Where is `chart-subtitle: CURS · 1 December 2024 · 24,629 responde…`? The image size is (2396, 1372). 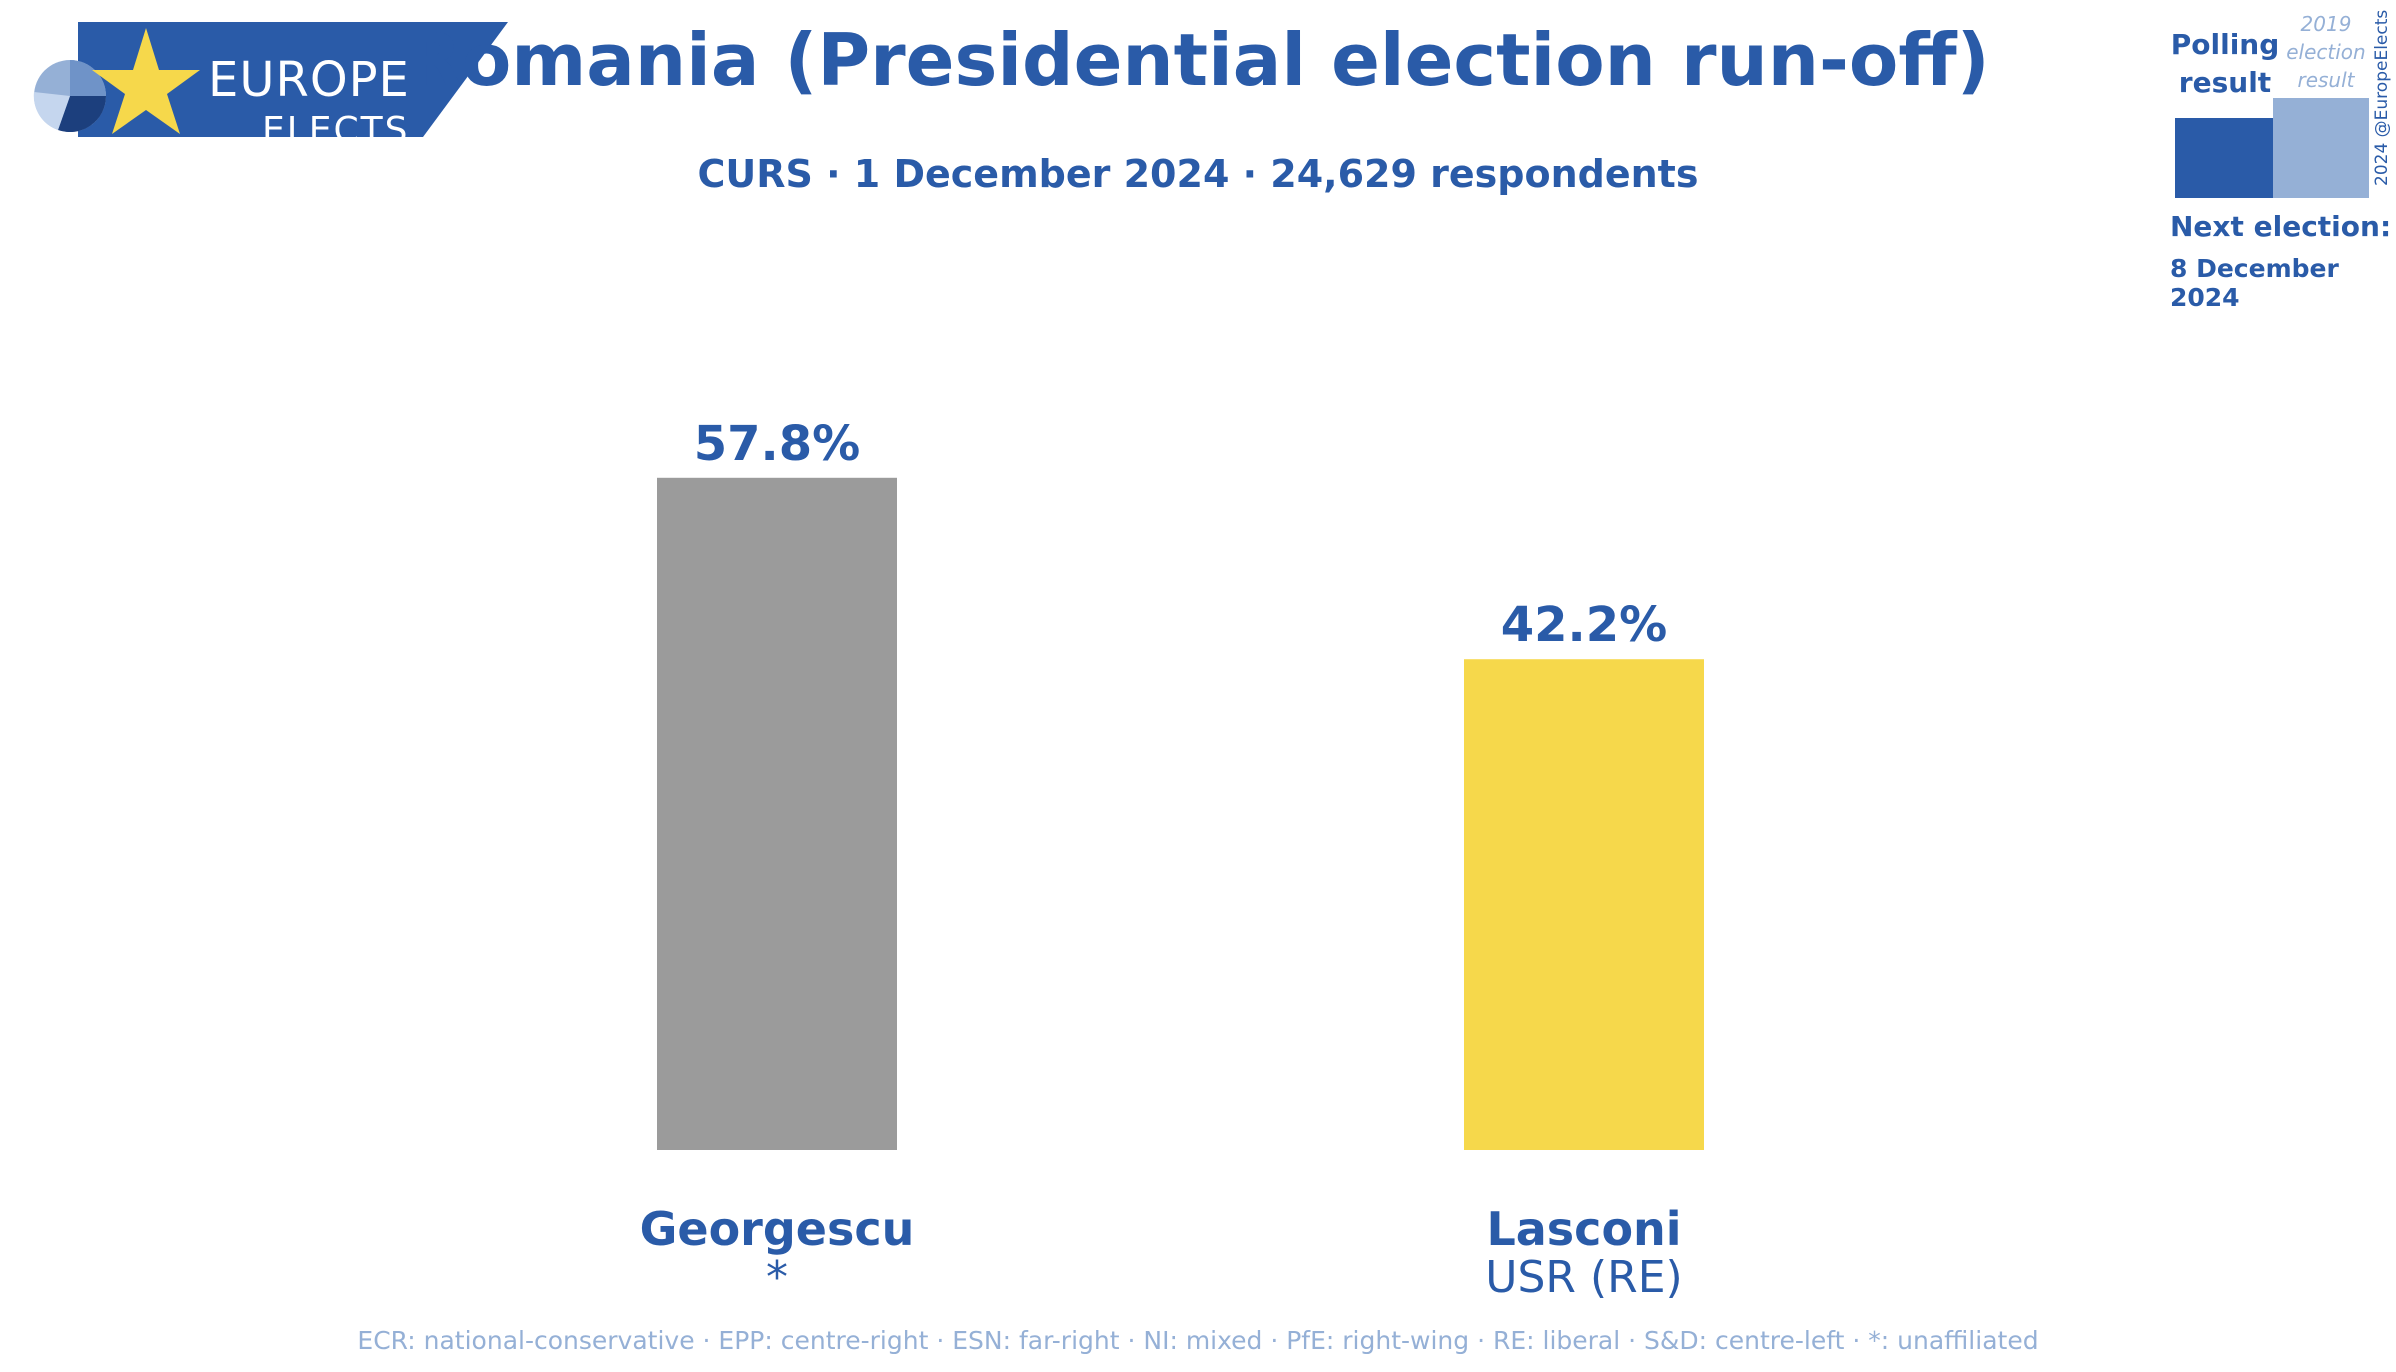 chart-subtitle: CURS · 1 December 2024 · 24,629 responde… is located at coordinates (1198, 174).